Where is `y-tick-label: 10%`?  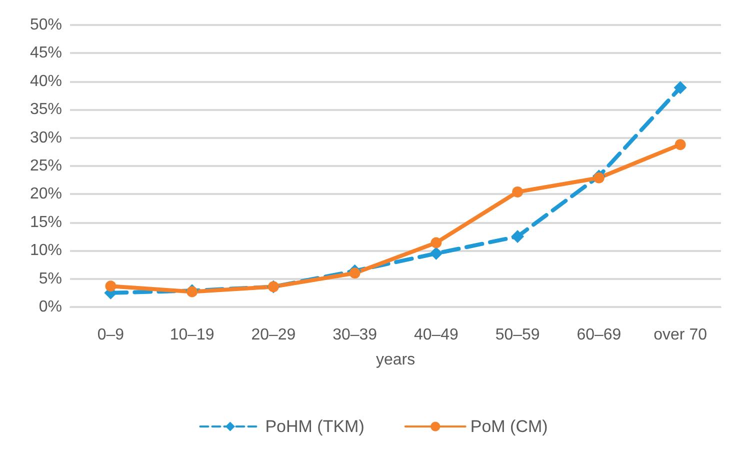 y-tick-label: 10% is located at coordinates (46, 251).